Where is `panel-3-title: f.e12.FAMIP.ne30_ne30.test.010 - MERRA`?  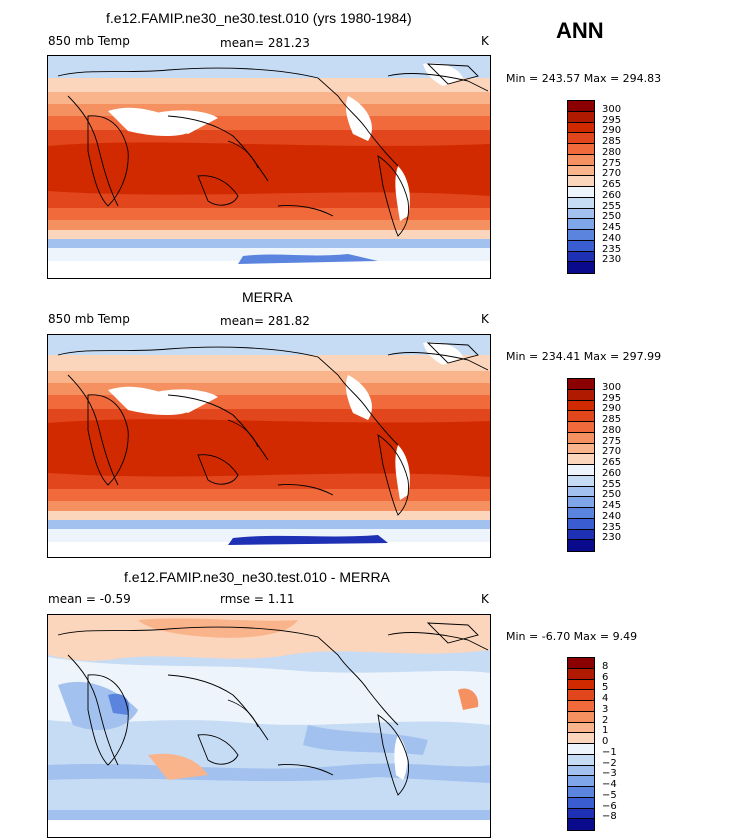
panel-3-title: f.e12.FAMIP.ne30_ne30.test.010 - MERRA is located at coordinates (257, 577).